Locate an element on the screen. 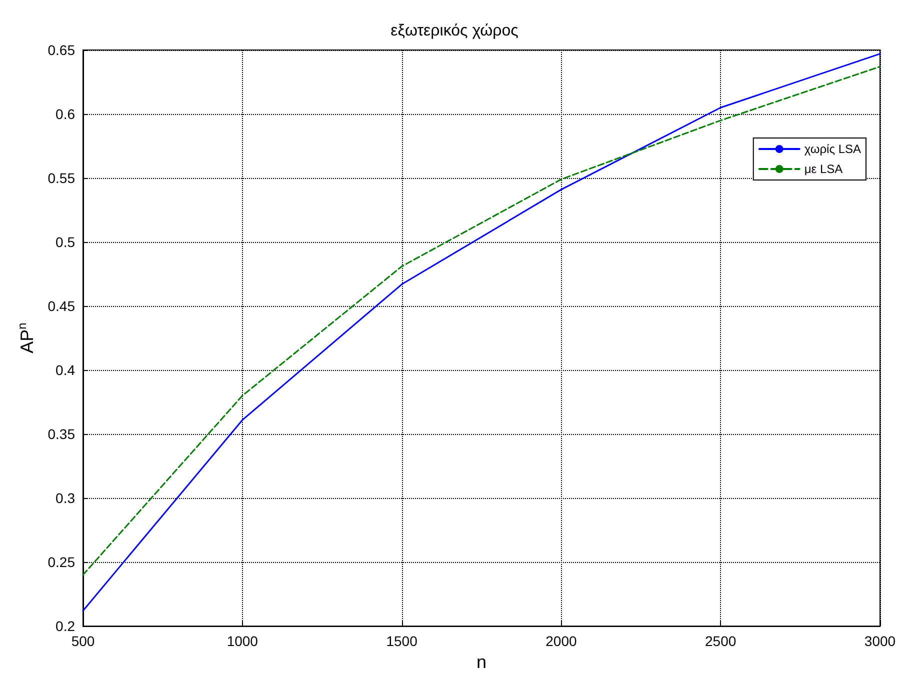 This screenshot has height=684, width=909. y-axis-title: APn is located at coordinates (26, 338).